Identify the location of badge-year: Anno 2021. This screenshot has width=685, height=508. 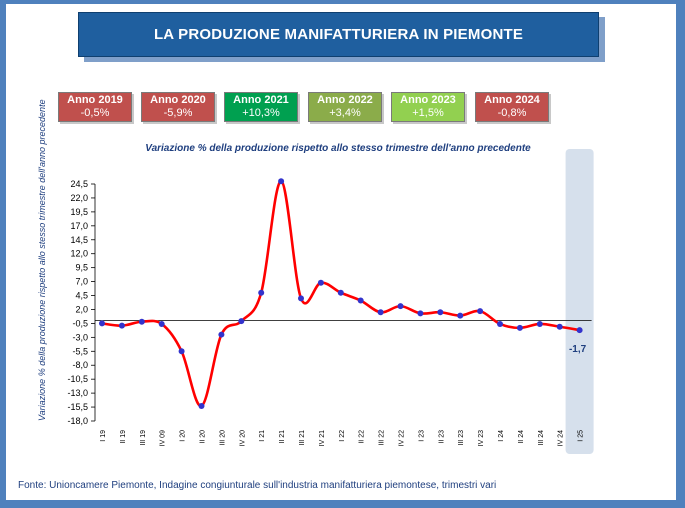
(261, 100).